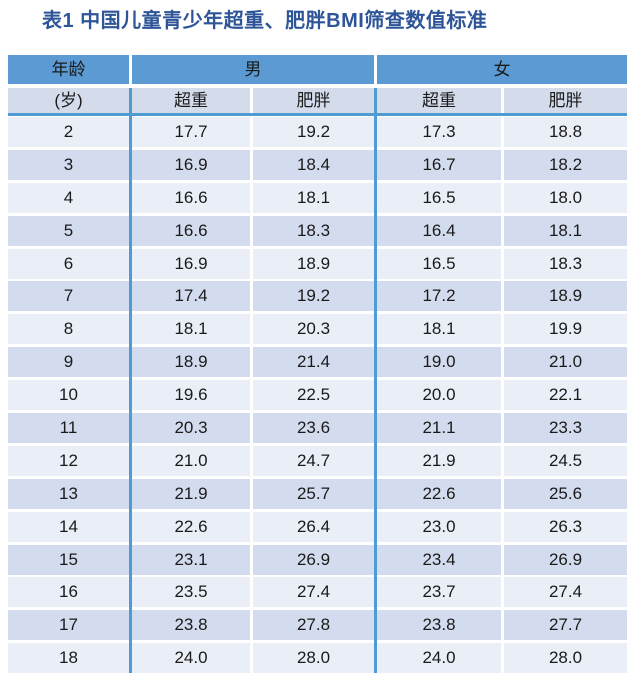  I want to click on bmi-value-cell: 22.1, so click(565, 395).